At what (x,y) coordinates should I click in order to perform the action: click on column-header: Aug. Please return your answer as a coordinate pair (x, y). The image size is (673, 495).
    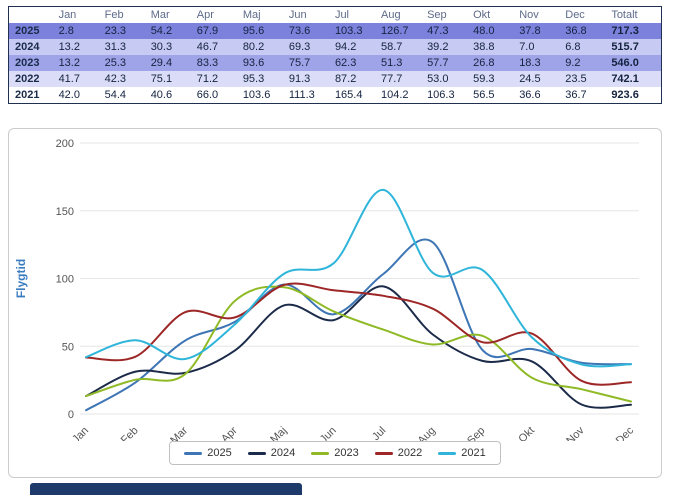
    Looking at the image, I should click on (398, 14).